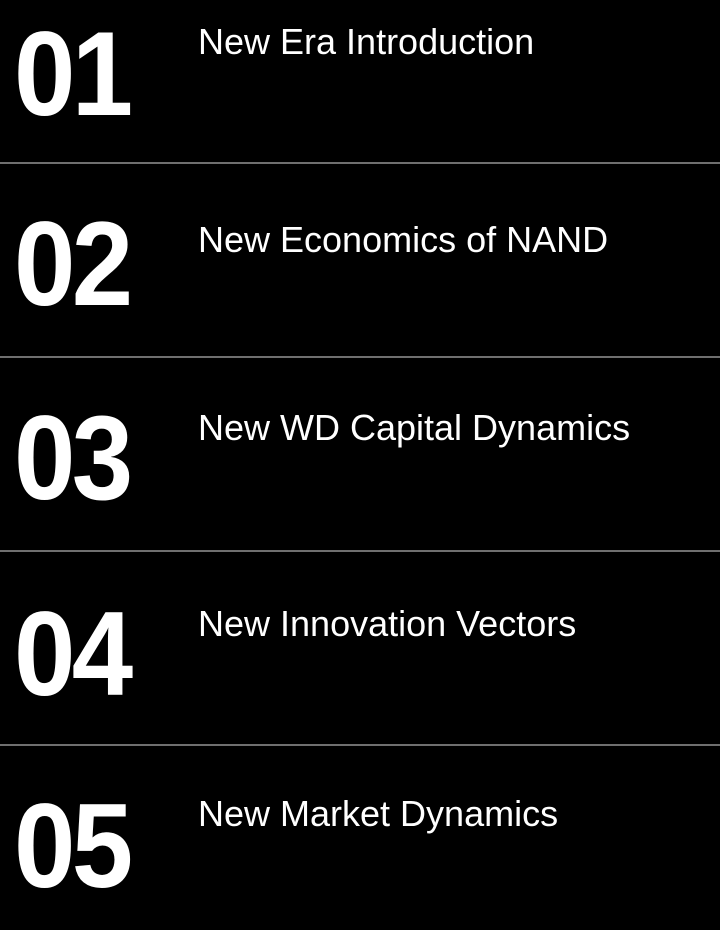  What do you see at coordinates (403, 239) in the screenshot?
I see `item-title: New Economics of NAND` at bounding box center [403, 239].